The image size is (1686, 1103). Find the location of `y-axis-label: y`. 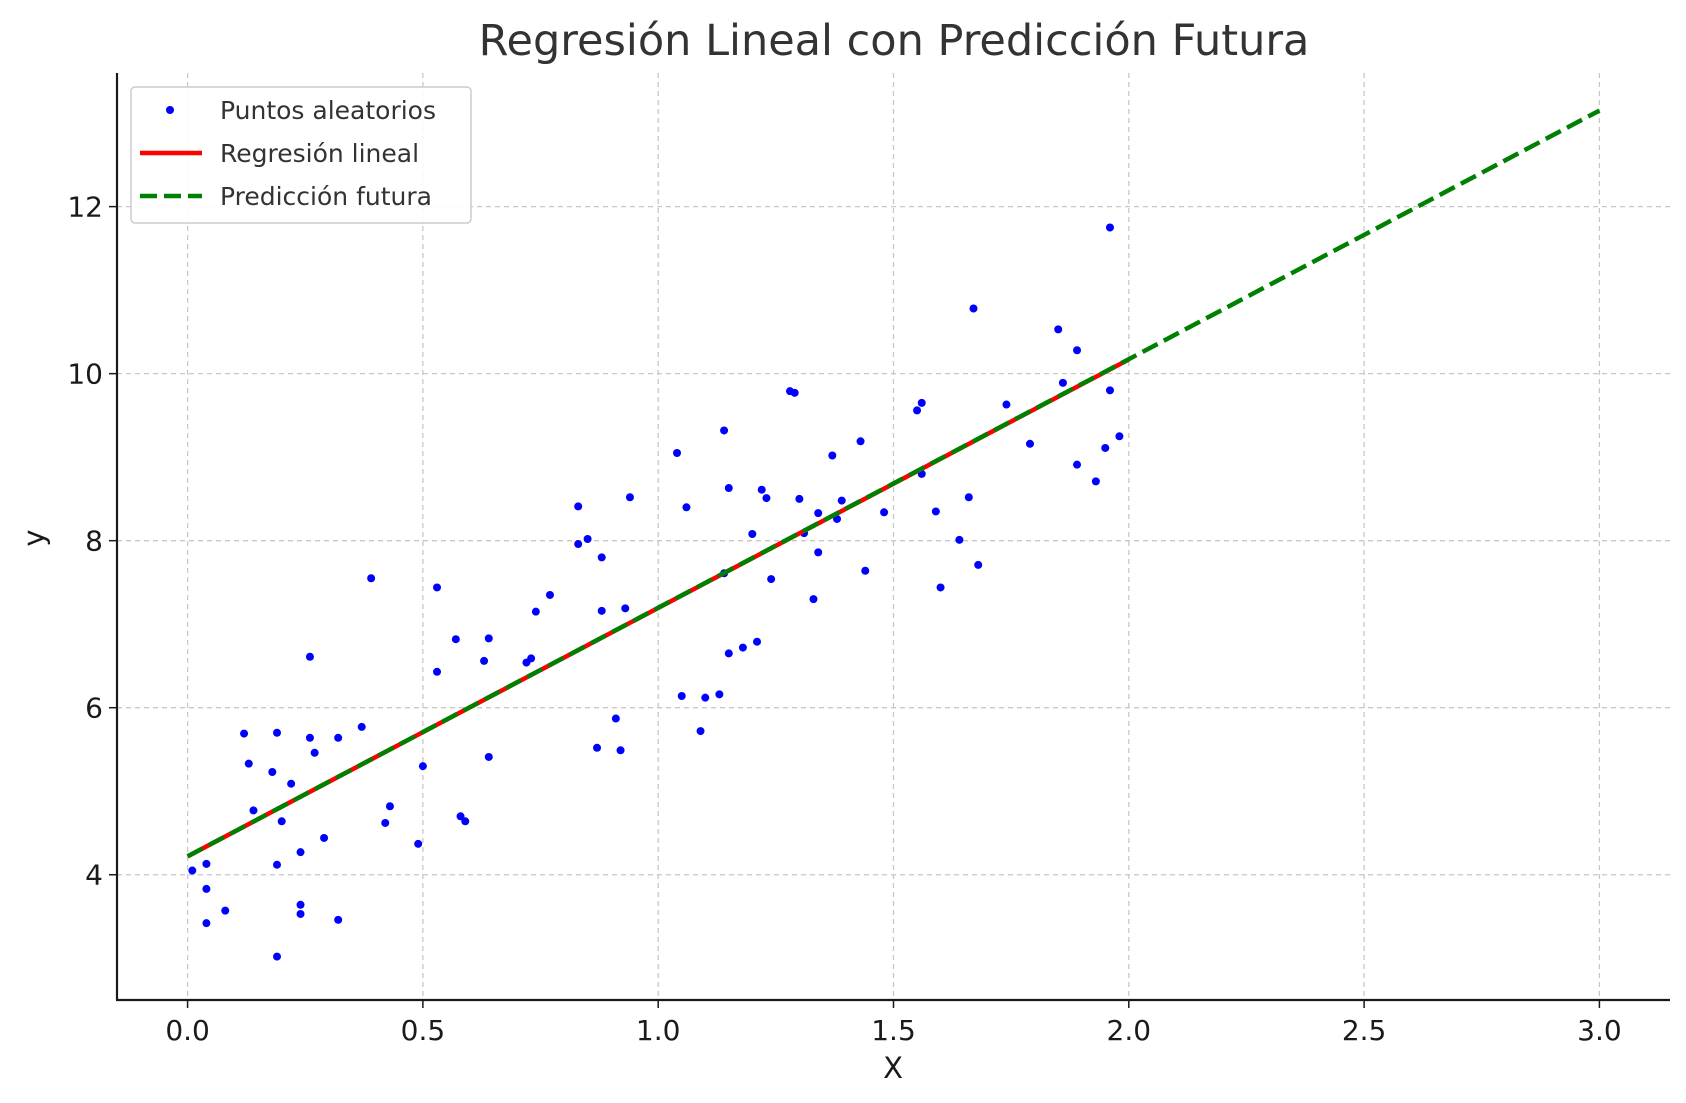

y-axis-label: y is located at coordinates (34, 537).